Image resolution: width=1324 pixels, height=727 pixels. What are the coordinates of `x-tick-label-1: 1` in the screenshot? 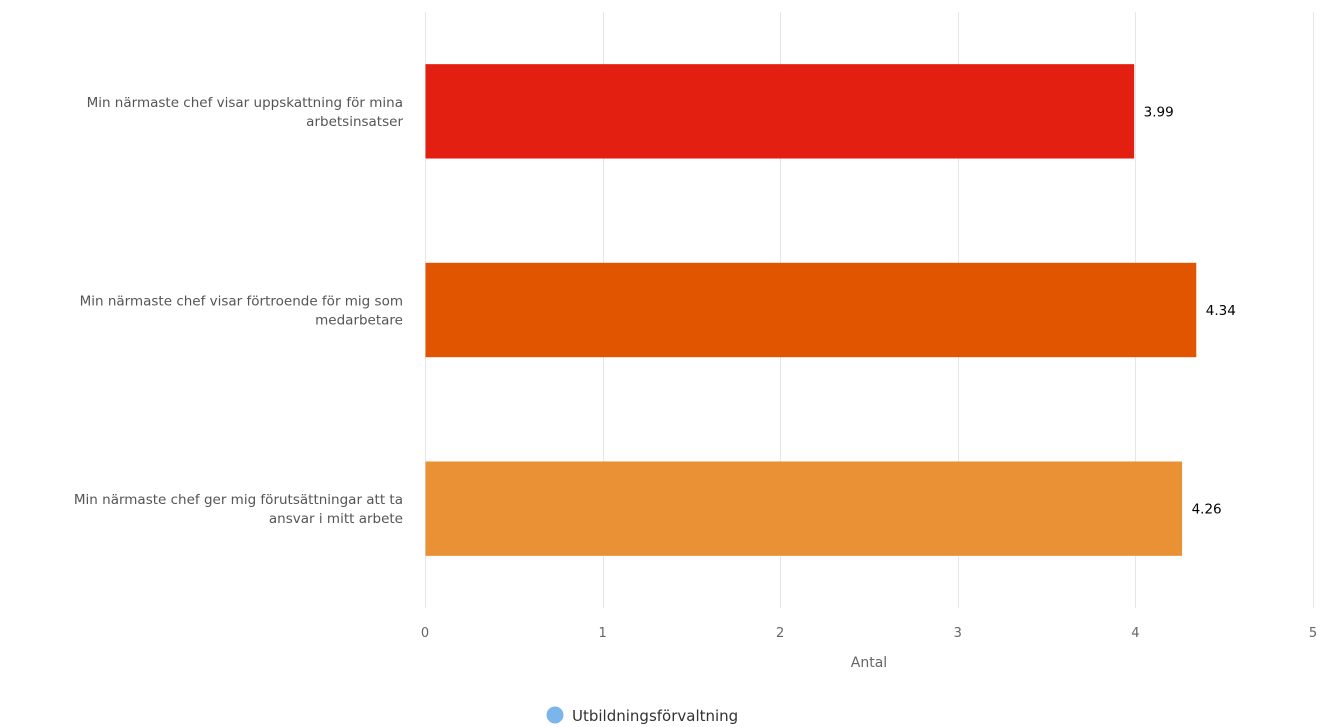 It's located at (602, 633).